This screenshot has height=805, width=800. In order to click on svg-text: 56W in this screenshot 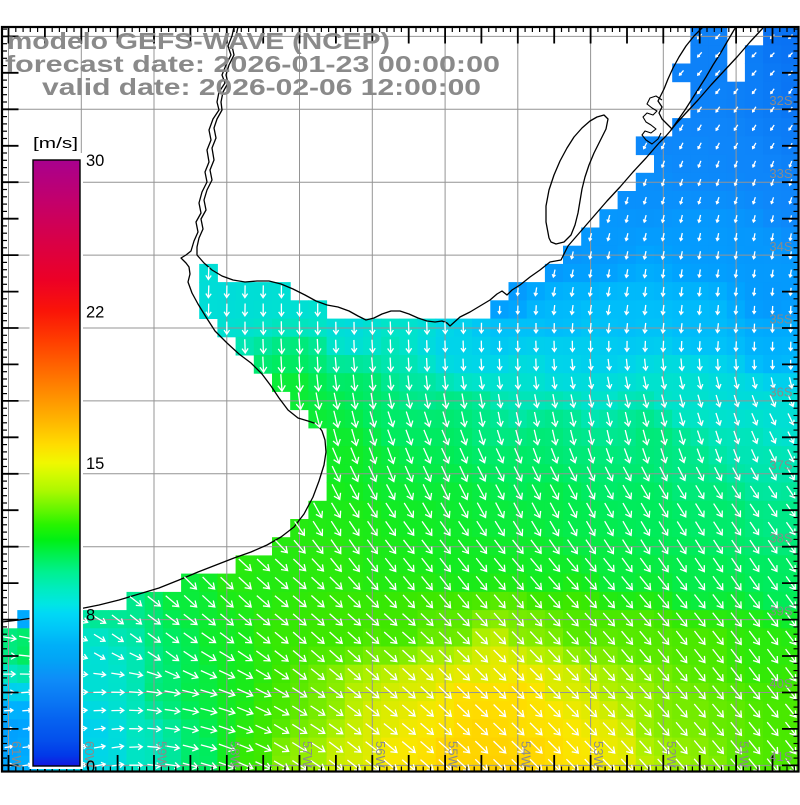, I will do `click(380, 754)`.